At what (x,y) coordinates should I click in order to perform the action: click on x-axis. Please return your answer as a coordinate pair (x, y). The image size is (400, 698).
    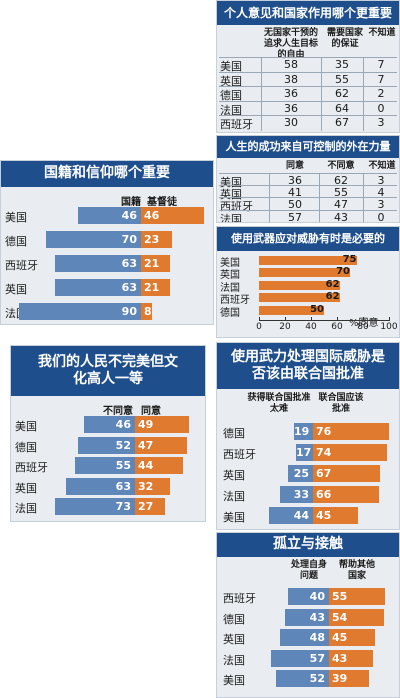
    Looking at the image, I should click on (324, 320).